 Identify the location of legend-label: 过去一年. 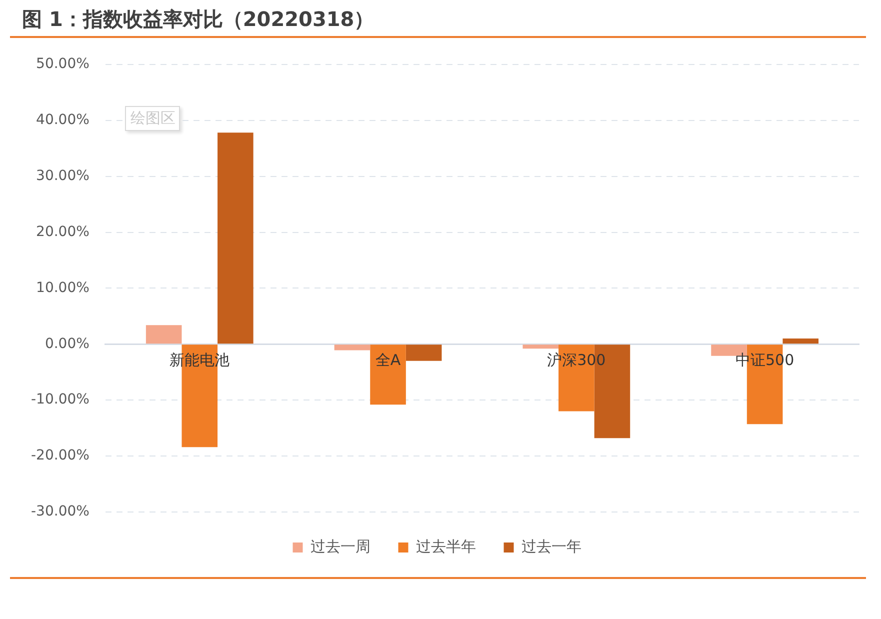
(551, 546).